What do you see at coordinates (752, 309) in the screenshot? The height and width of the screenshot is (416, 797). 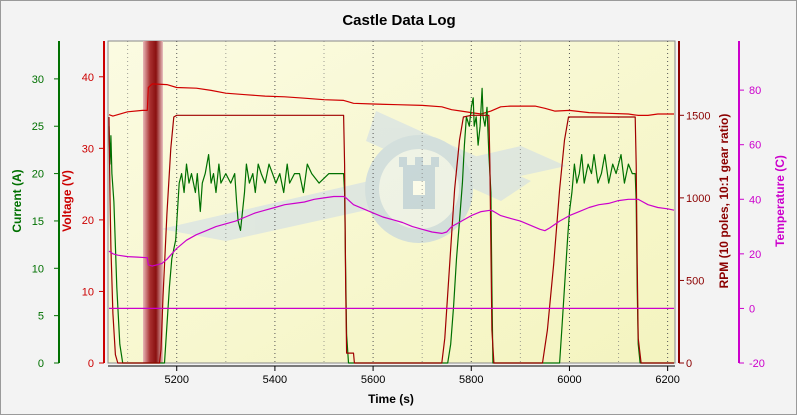 I see `temperature-tick-label: 0` at bounding box center [752, 309].